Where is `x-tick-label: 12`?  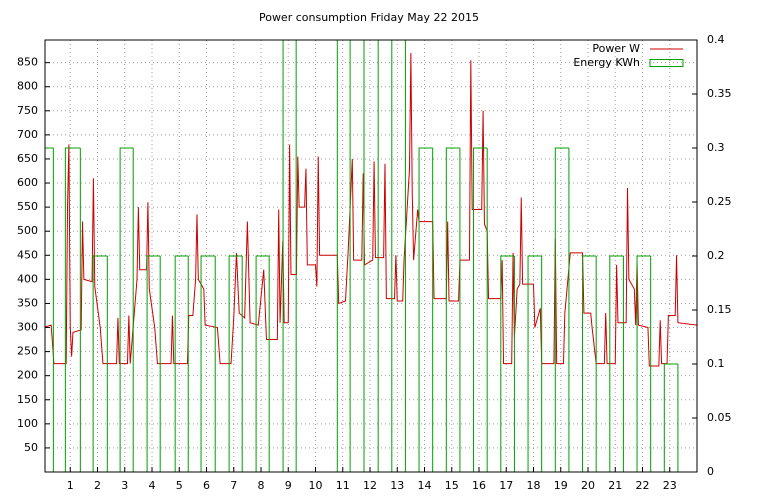 x-tick-label: 12 is located at coordinates (370, 485).